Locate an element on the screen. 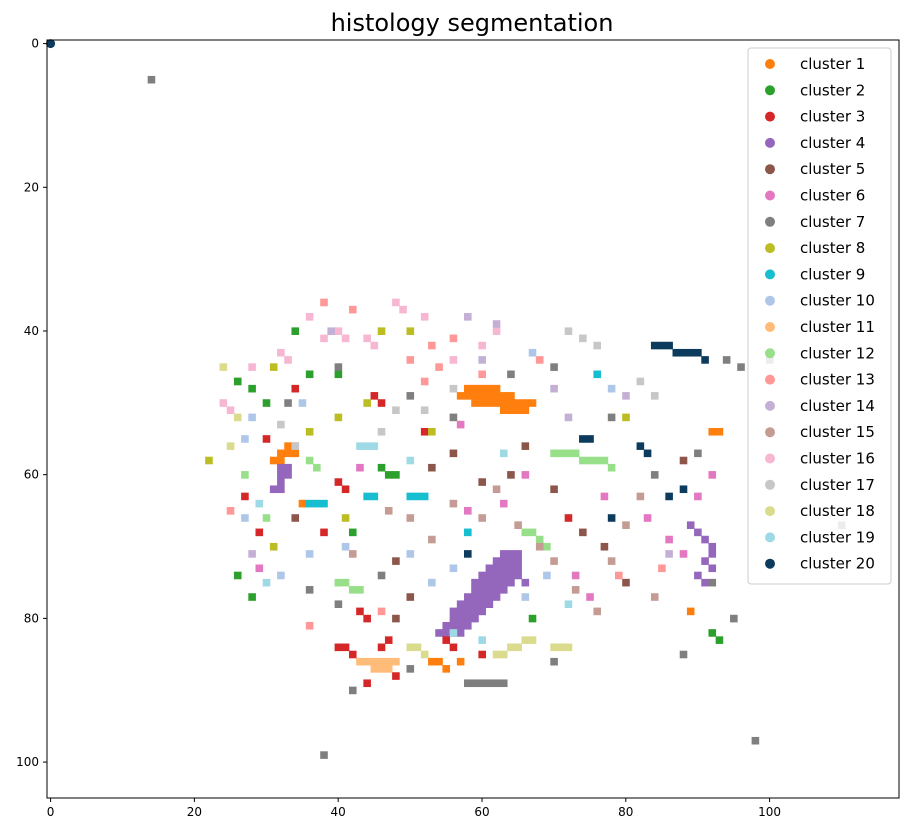 This screenshot has width=908, height=833. legend-label: cluster 11 is located at coordinates (837, 327).